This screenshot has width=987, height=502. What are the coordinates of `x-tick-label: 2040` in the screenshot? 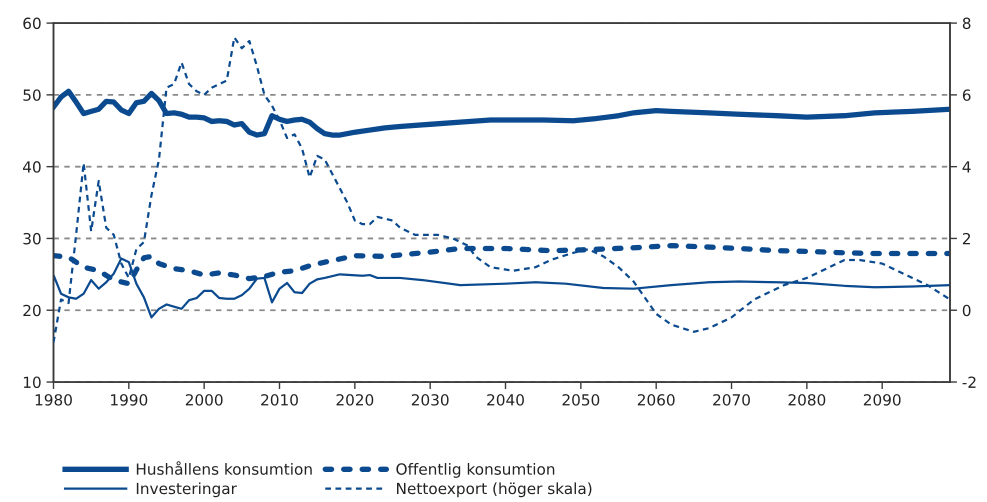 It's located at (505, 400).